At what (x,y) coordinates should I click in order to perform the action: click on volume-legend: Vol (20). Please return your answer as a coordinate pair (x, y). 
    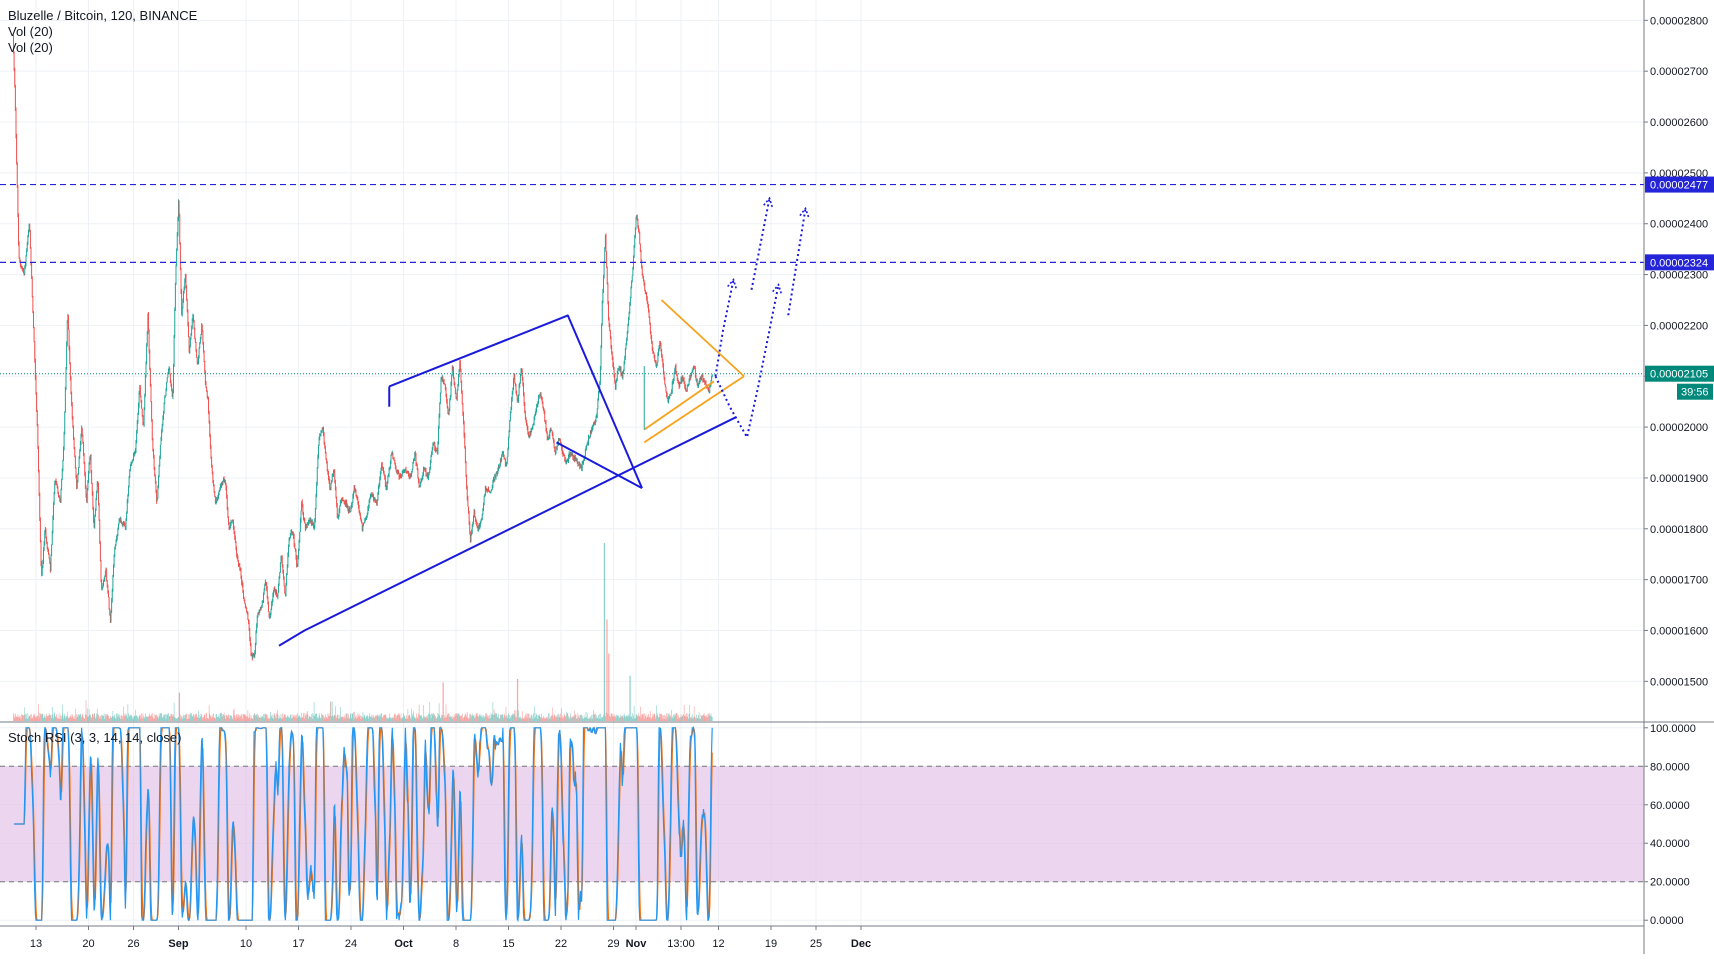
    Looking at the image, I should click on (30, 31).